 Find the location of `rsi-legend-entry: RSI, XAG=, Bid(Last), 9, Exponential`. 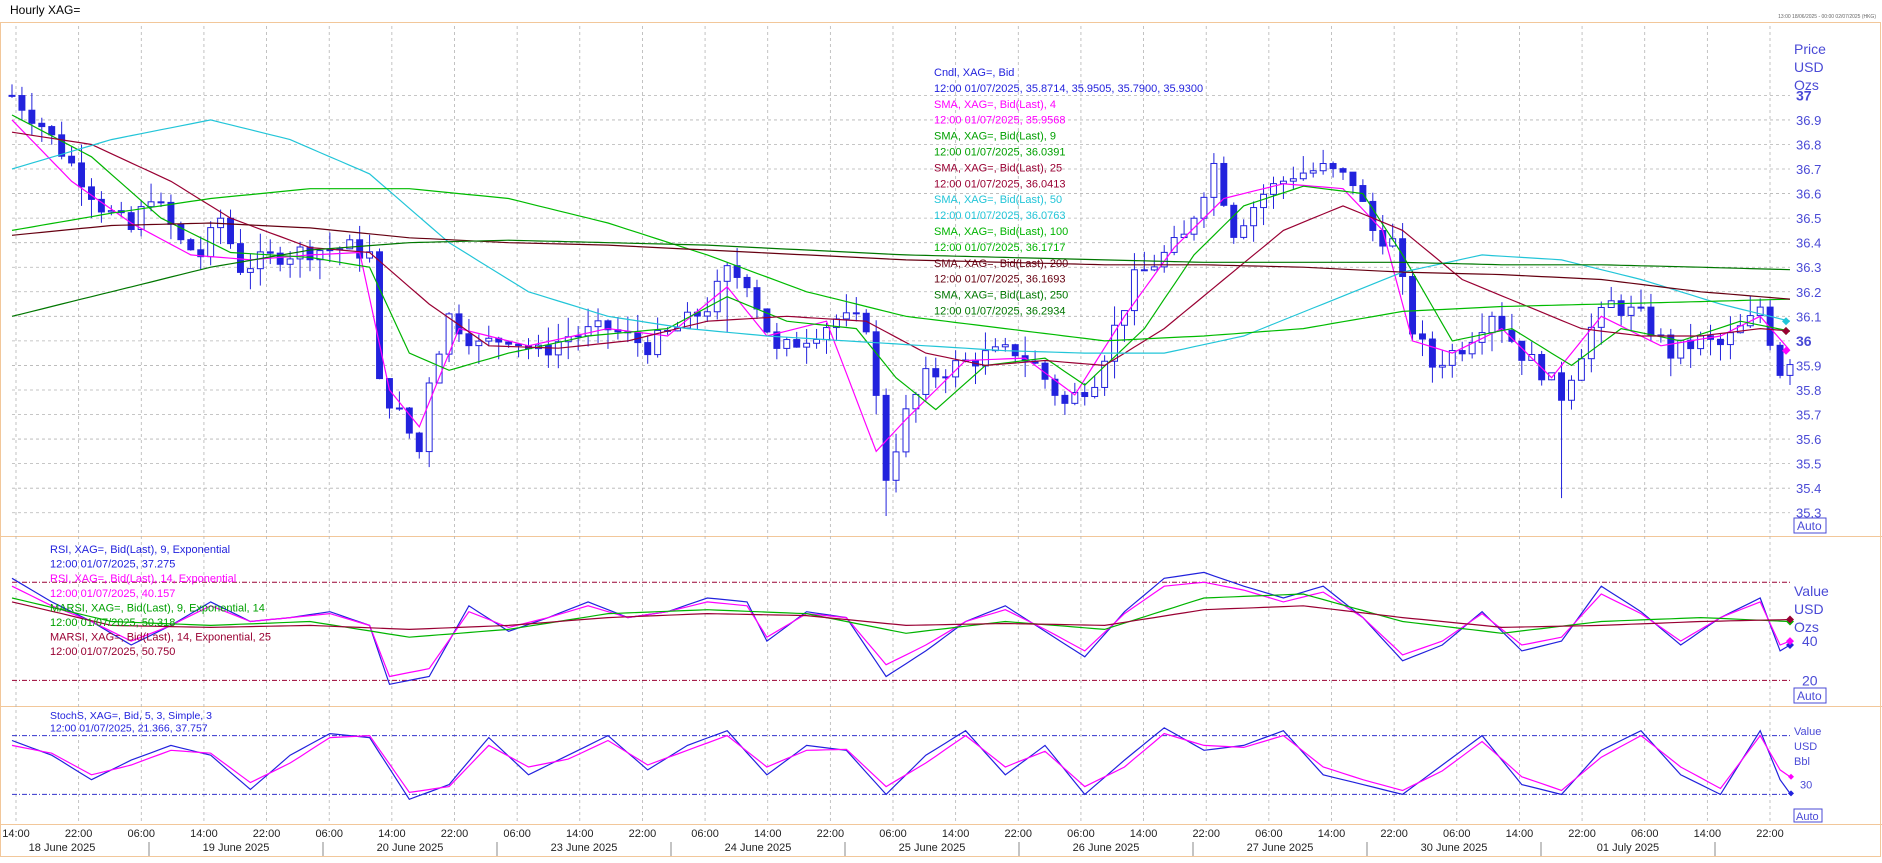

rsi-legend-entry: RSI, XAG=, Bid(Last), 9, Exponential is located at coordinates (140, 550).